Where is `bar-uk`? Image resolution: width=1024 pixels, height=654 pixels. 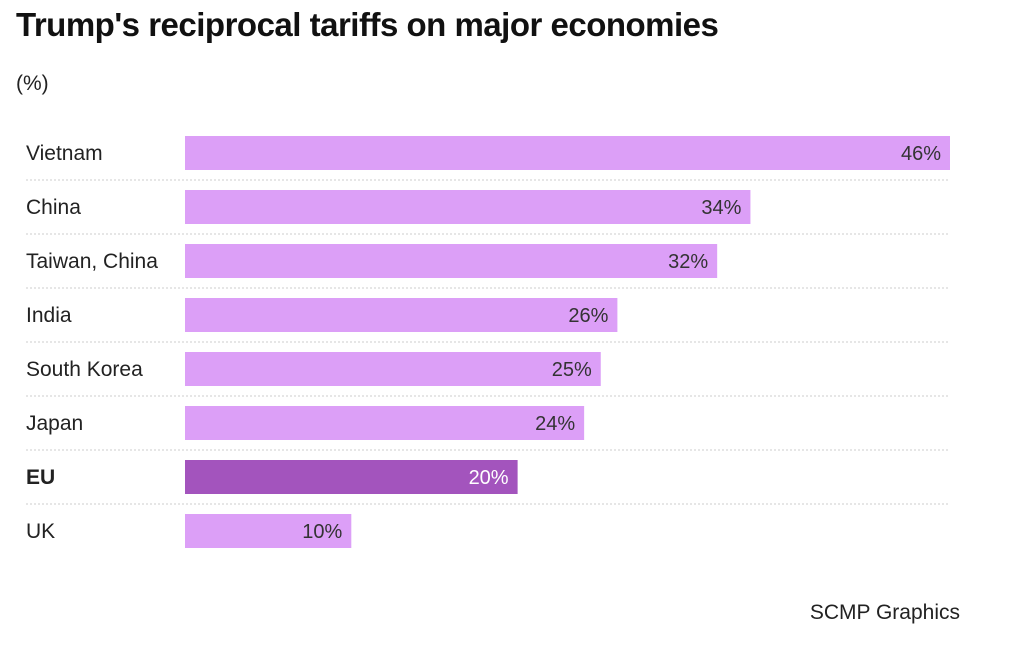
bar-uk is located at coordinates (268, 531).